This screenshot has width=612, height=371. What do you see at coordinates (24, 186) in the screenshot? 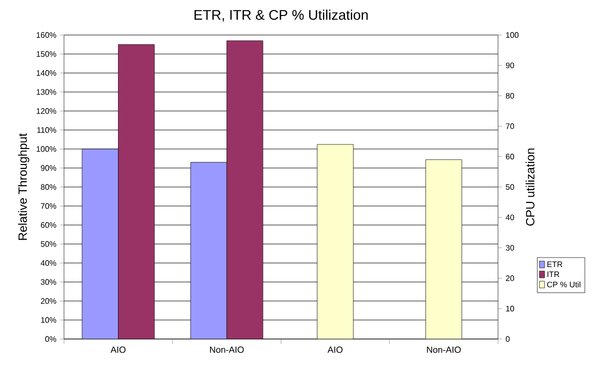
I see `y-axis-title: Relative Throughput` at bounding box center [24, 186].